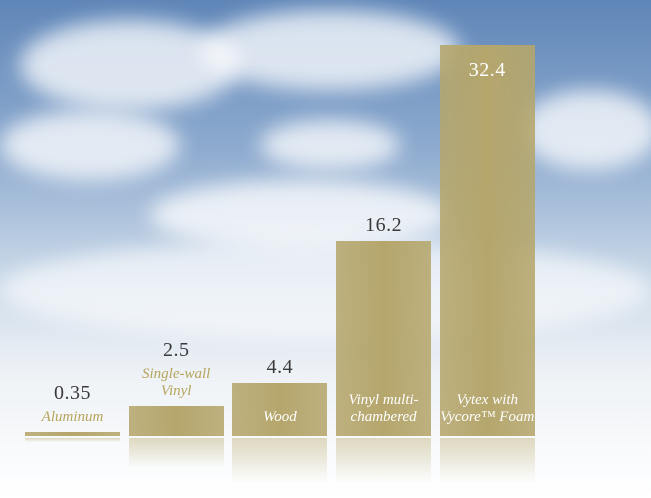 This screenshot has height=498, width=651. I want to click on bar: Vinyl multi-chambered, so click(384, 338).